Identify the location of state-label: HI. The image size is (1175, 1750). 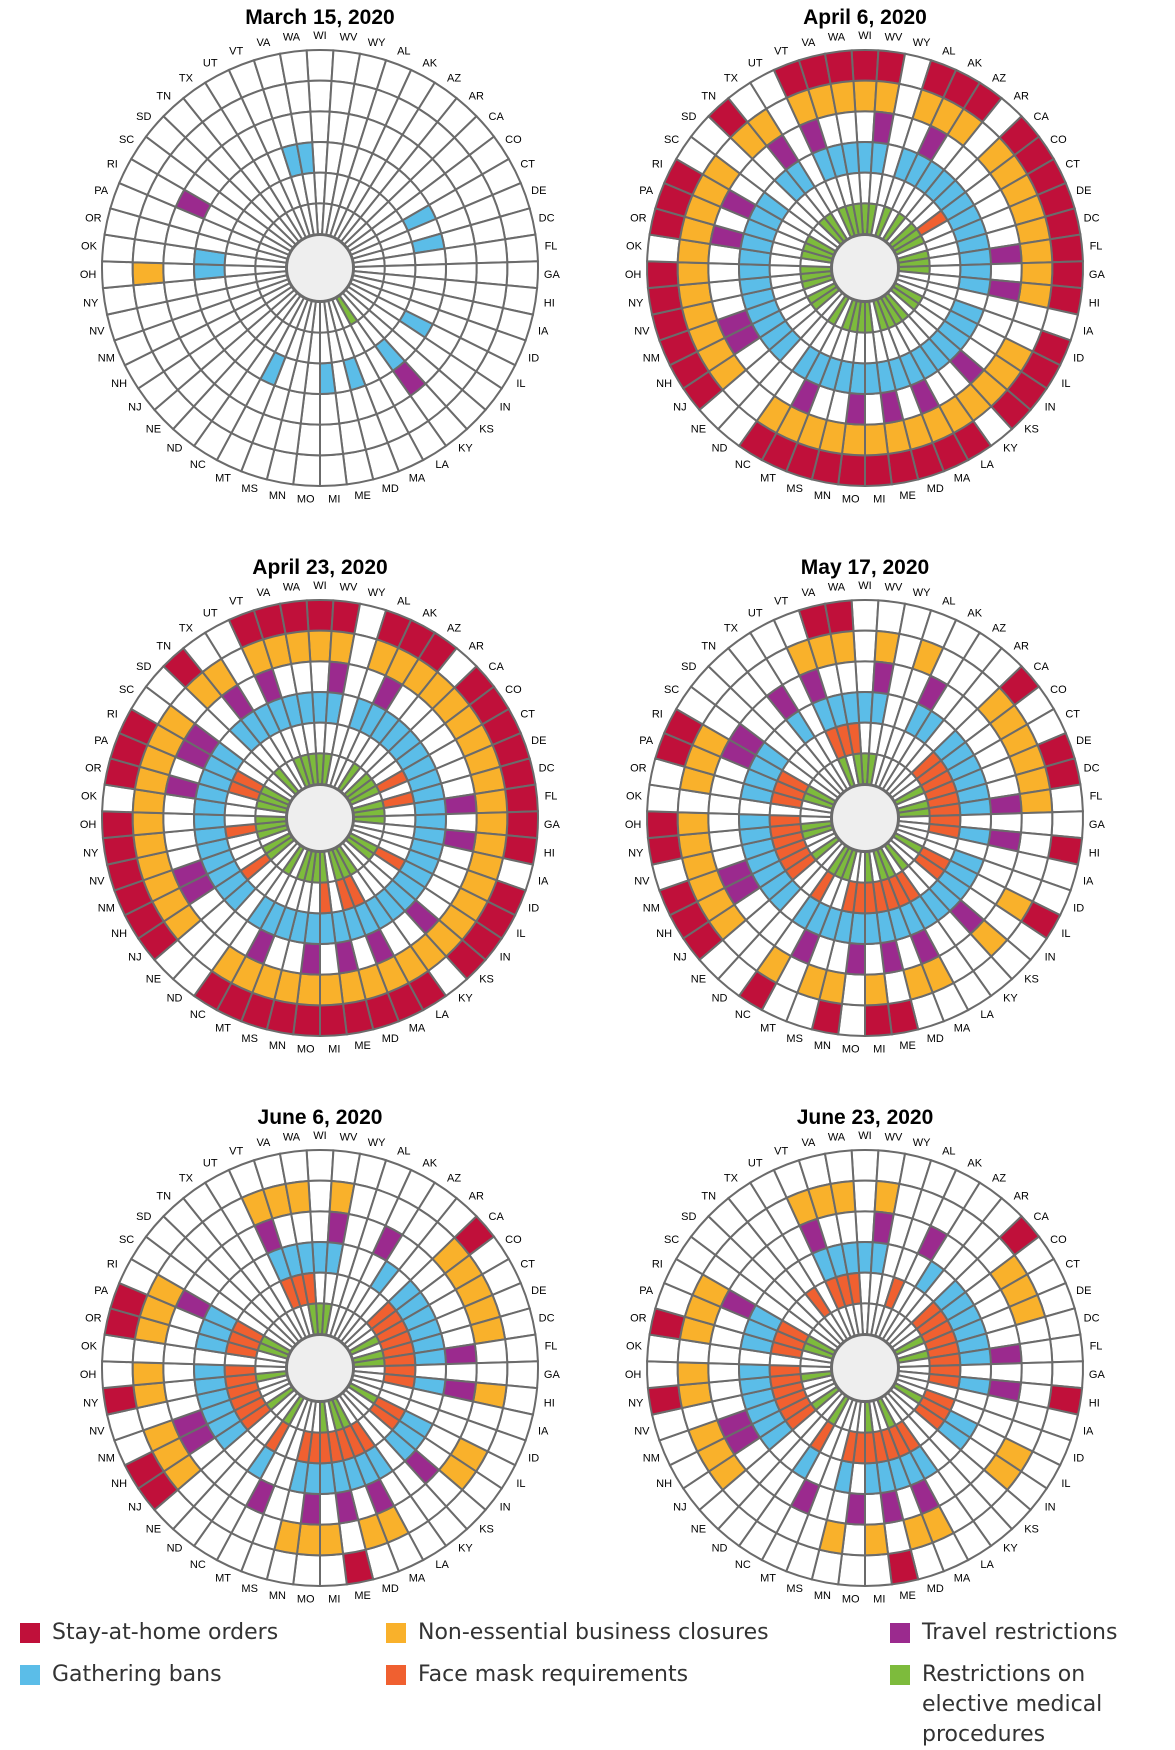
(549, 853).